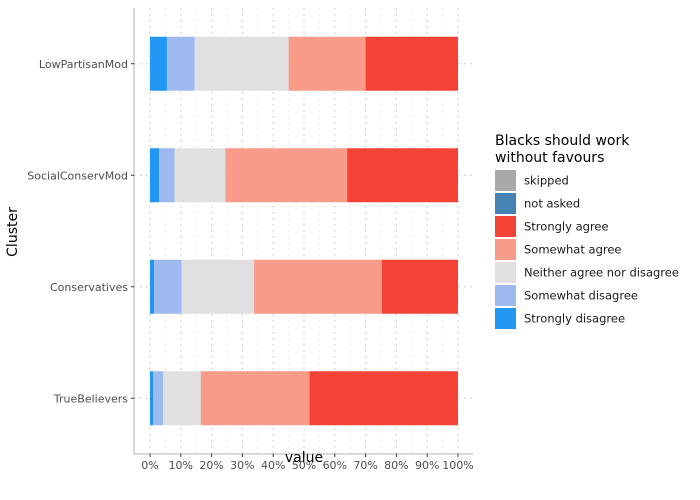  Describe the element at coordinates (318, 286) in the screenshot. I see `bar-conservatives-somewhat-agree` at that location.